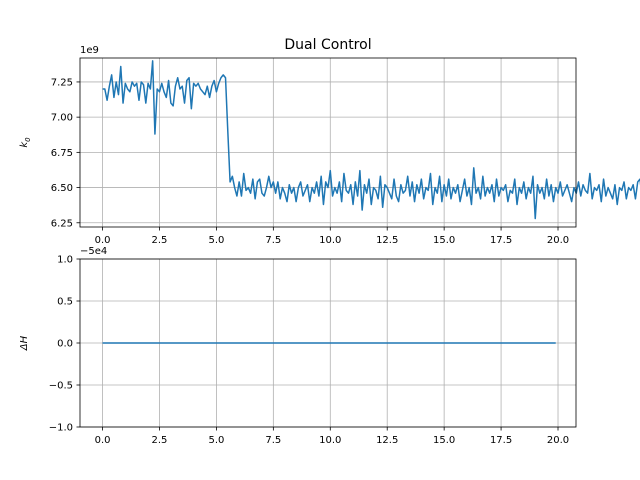 Image resolution: width=640 pixels, height=480 pixels. What do you see at coordinates (61, 386) in the screenshot?
I see `y-tick-label: −0.5` at bounding box center [61, 386].